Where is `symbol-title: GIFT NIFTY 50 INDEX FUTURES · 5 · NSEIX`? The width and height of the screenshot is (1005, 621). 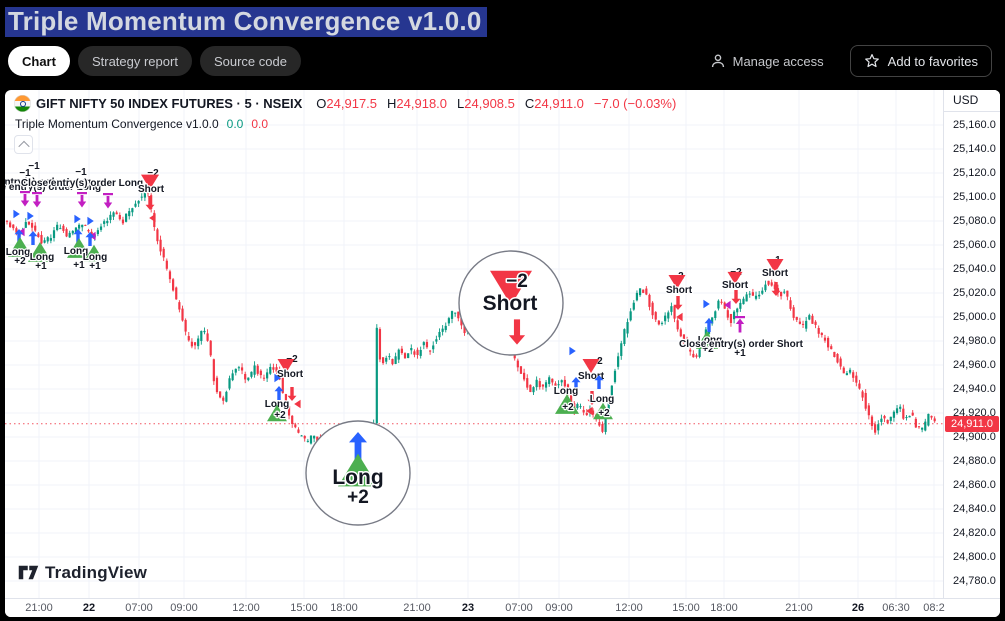 symbol-title: GIFT NIFTY 50 INDEX FUTURES · 5 · NSEIX is located at coordinates (169, 103).